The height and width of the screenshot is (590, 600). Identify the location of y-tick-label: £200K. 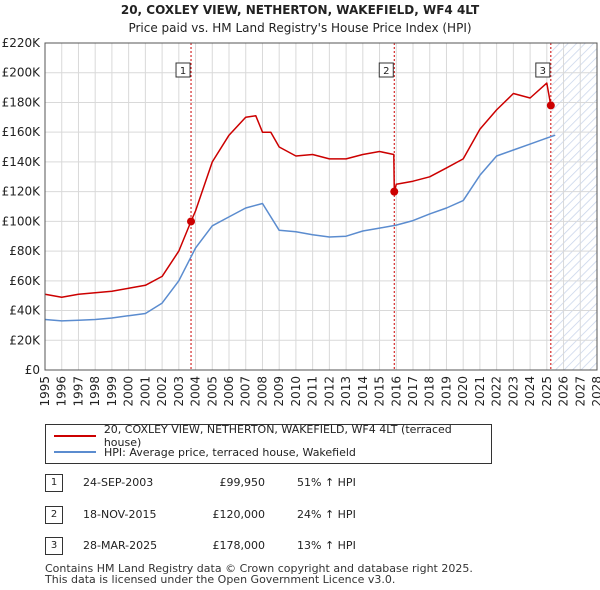
(22, 73).